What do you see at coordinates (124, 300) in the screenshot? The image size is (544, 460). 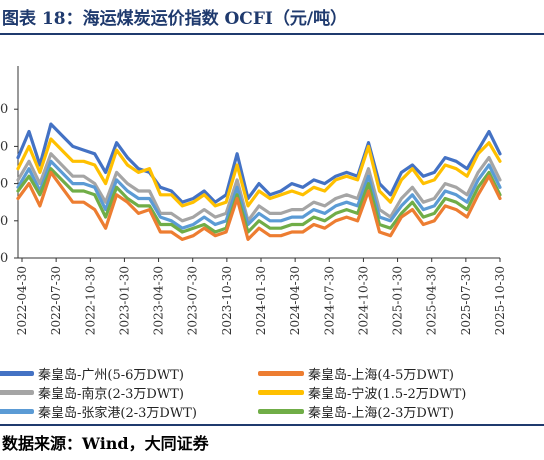 I see `x-tick-label: 2023-01-30` at bounding box center [124, 300].